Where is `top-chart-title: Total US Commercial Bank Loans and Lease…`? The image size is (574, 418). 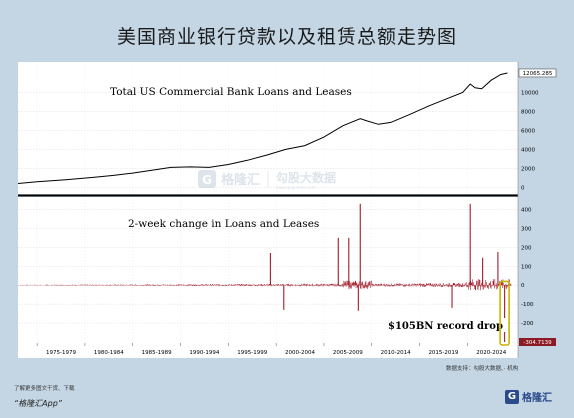 top-chart-title: Total US Commercial Bank Loans and Lease… is located at coordinates (231, 92).